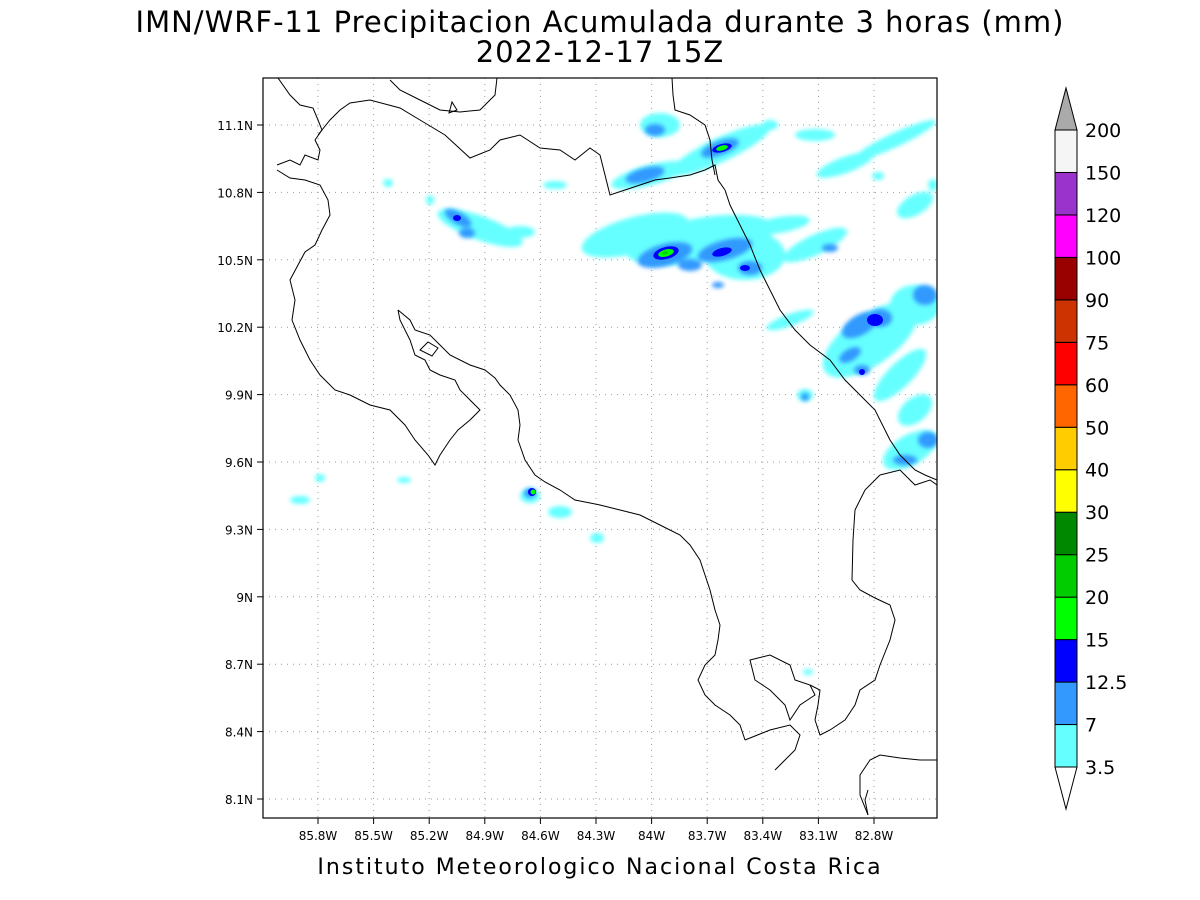  What do you see at coordinates (874, 836) in the screenshot?
I see `lon-tick-label: 82.8W` at bounding box center [874, 836].